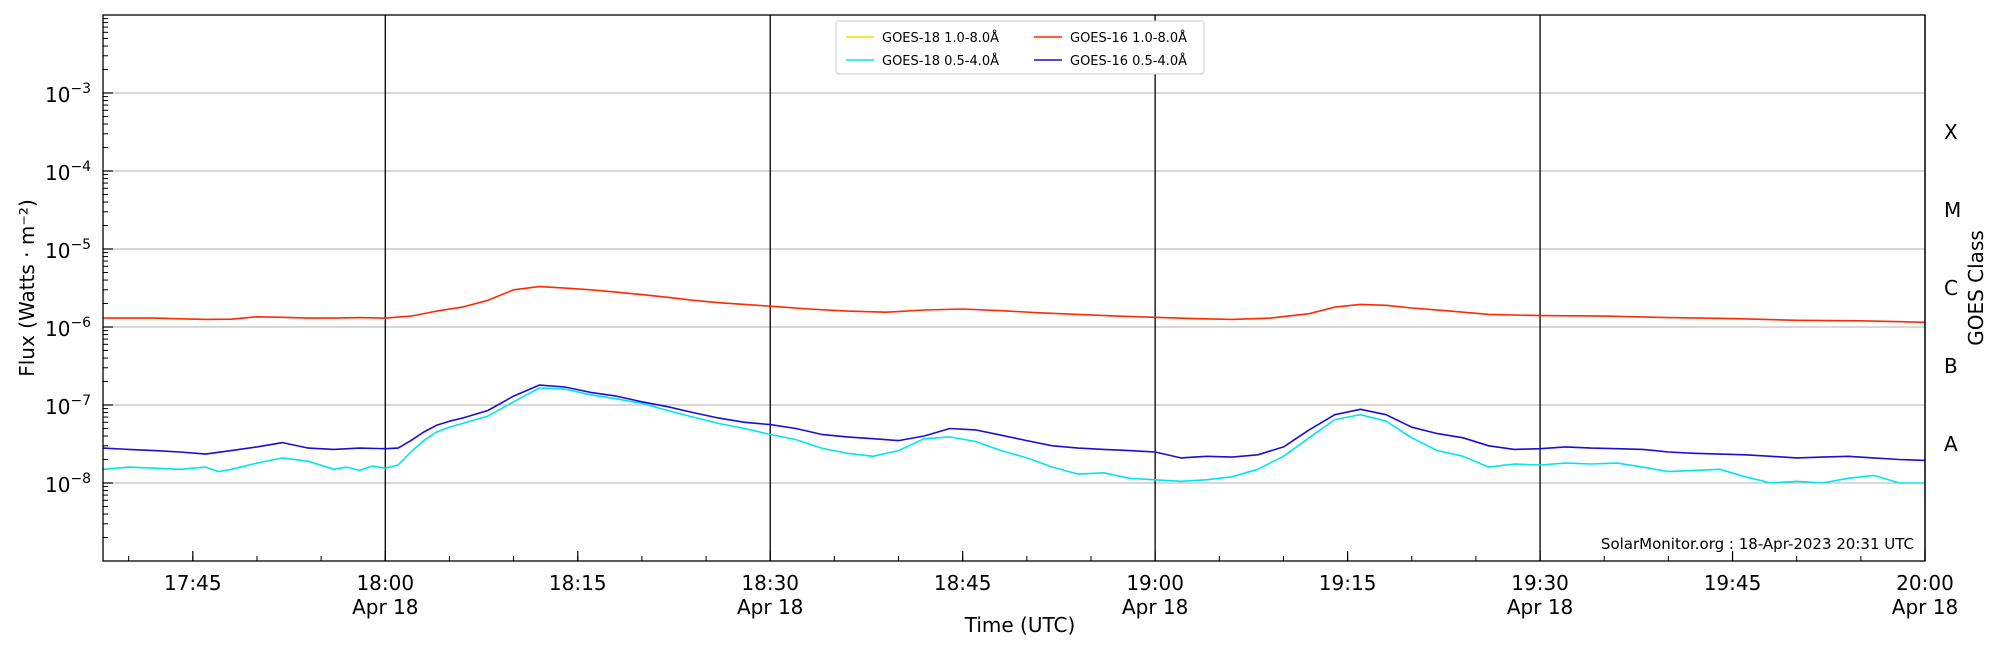 The image size is (2000, 650). What do you see at coordinates (68, 328) in the screenshot?
I see `y-tick-label-2: 10⁻⁶` at bounding box center [68, 328].